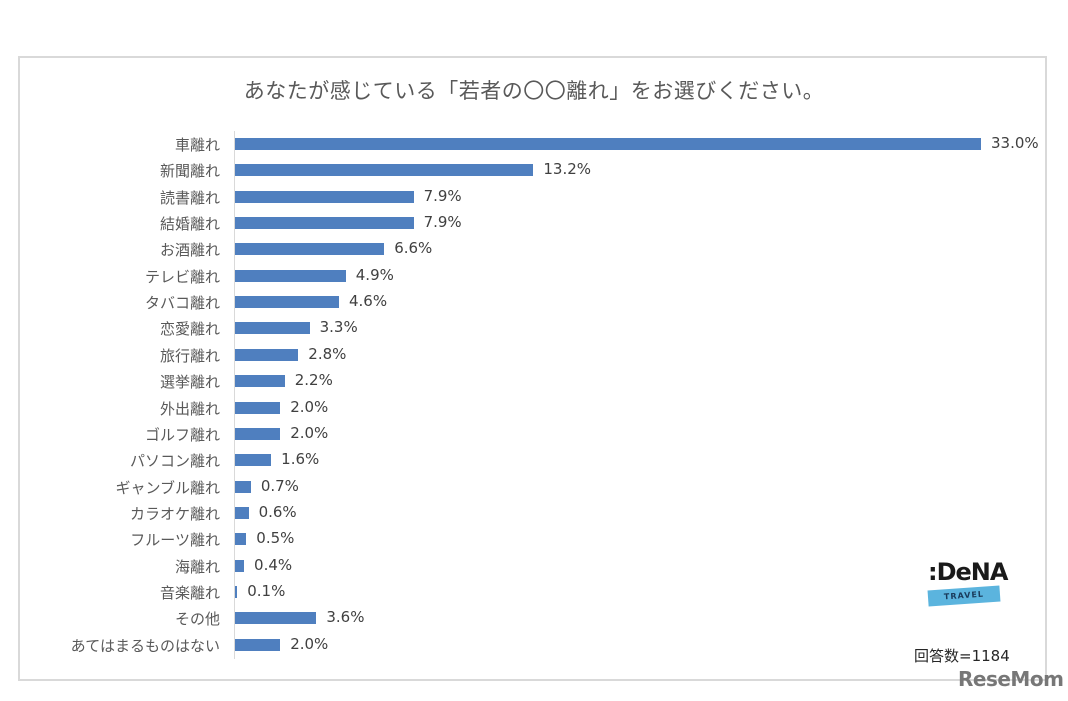  I want to click on category-label: フルーツ離れ, so click(175, 540).